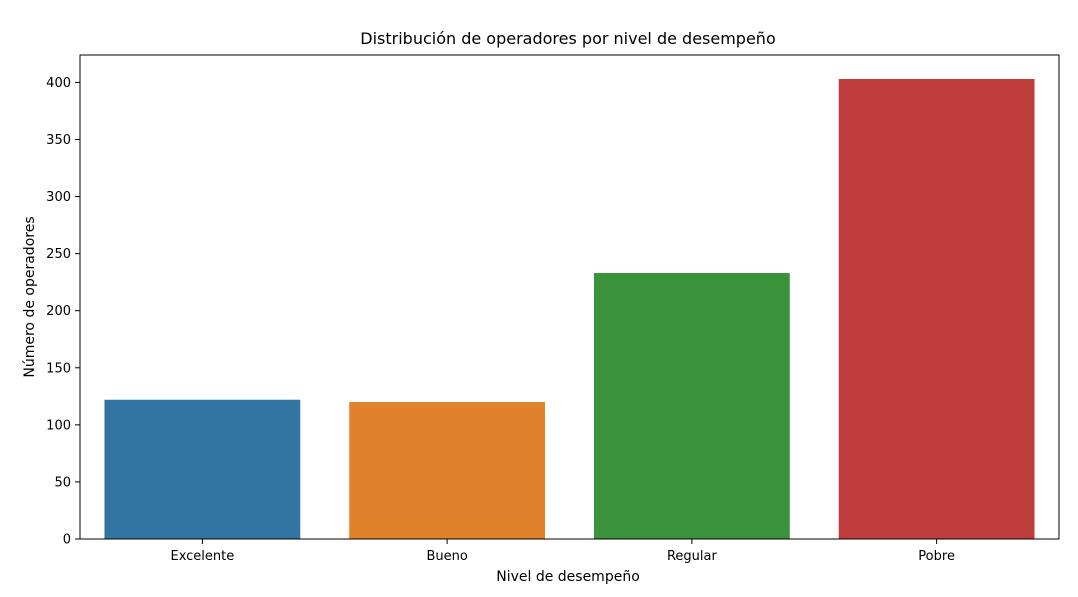 Image resolution: width=1078 pixels, height=597 pixels. What do you see at coordinates (58, 368) in the screenshot?
I see `y-tick-label: 150` at bounding box center [58, 368].